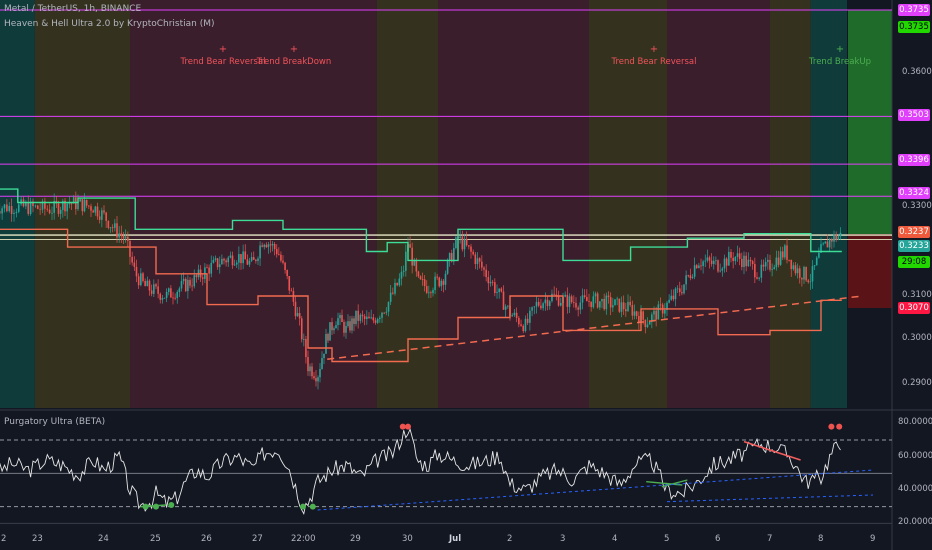 Image resolution: width=932 pixels, height=550 pixels. Describe the element at coordinates (840, 49) in the screenshot. I see `annotation-marker-3: +` at that location.